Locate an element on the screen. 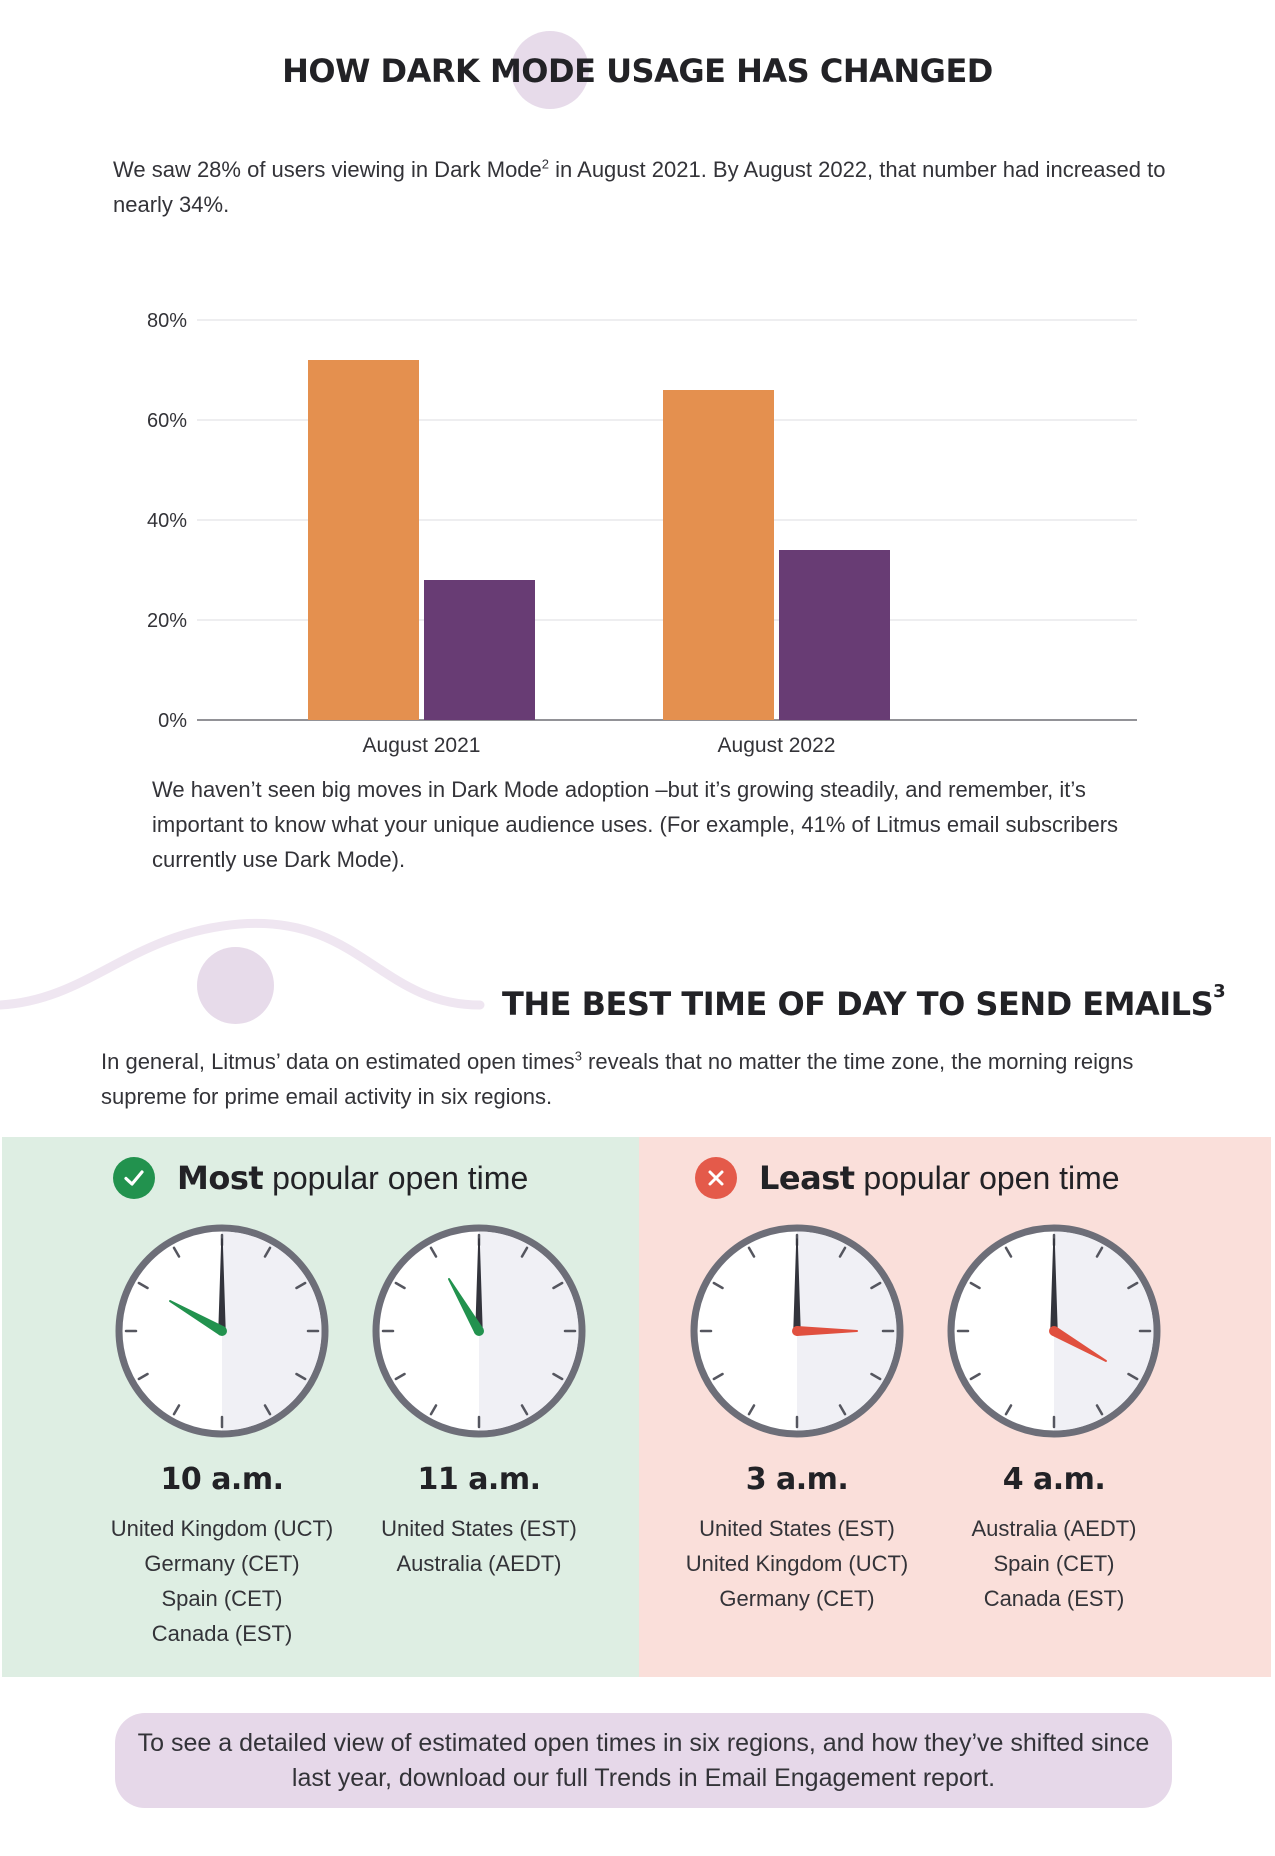 The image size is (1275, 1856). y-tick-label: 40% is located at coordinates (167, 521).